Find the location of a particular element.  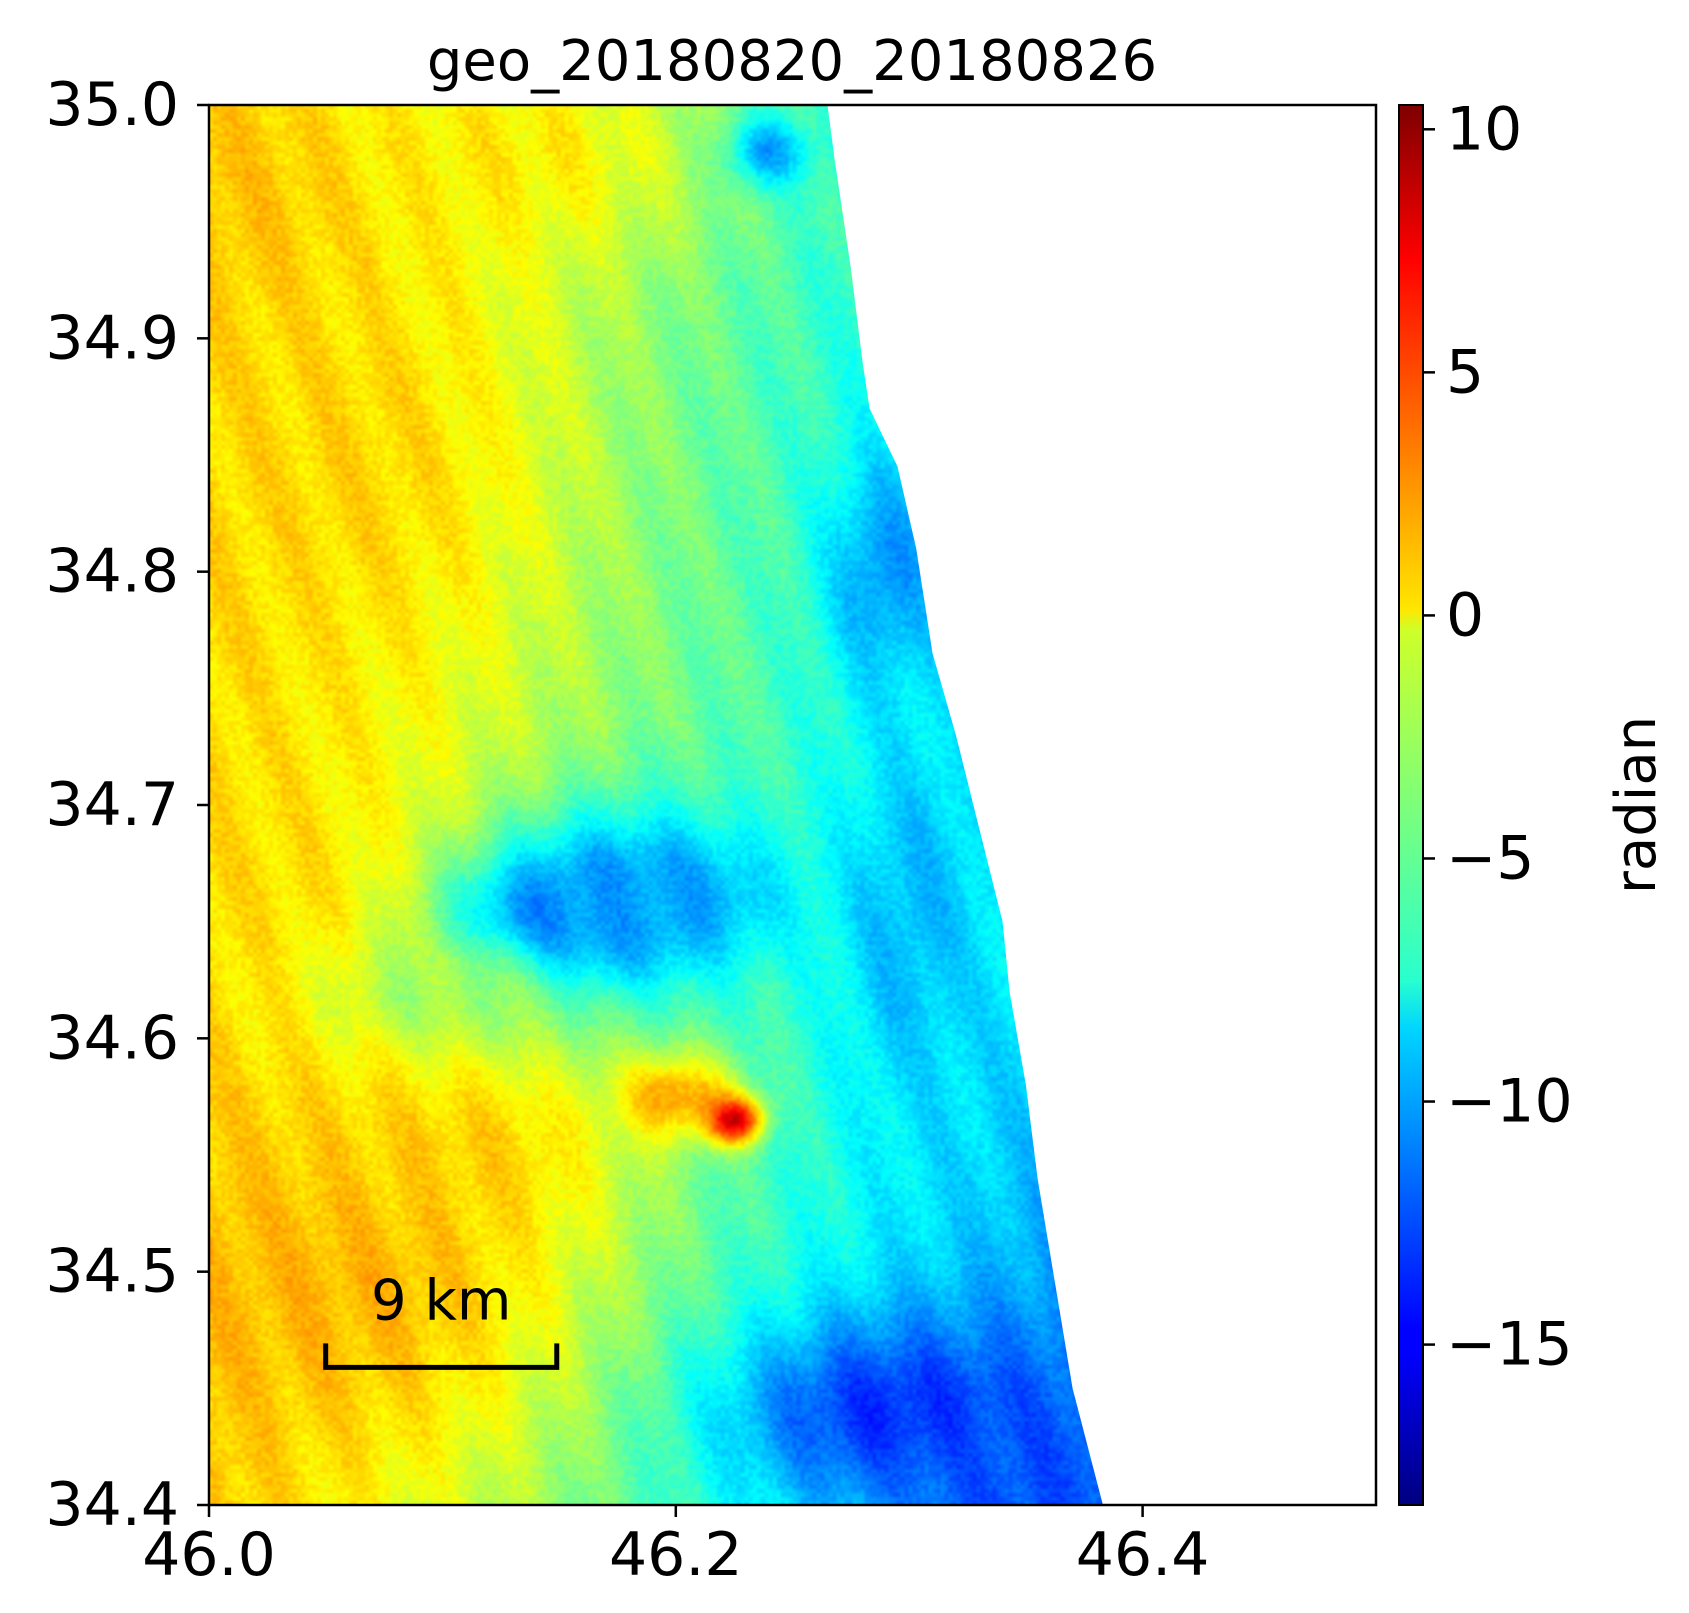

y-tick-label: 34.8 is located at coordinates (112, 572).